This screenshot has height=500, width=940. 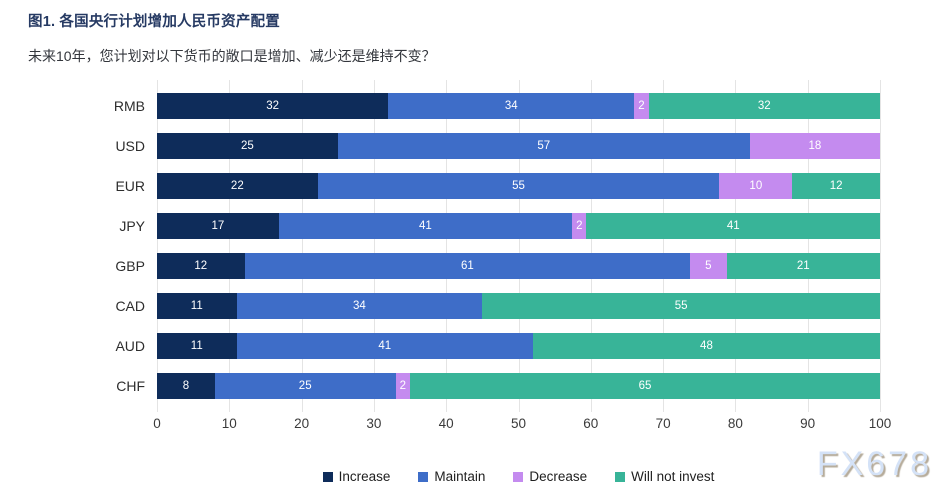 I want to click on bar-segment-will-not-invest: 12, so click(x=836, y=186).